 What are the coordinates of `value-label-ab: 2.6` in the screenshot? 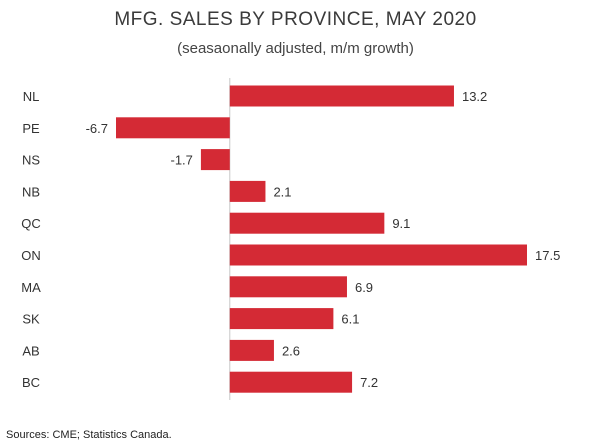 It's located at (291, 350).